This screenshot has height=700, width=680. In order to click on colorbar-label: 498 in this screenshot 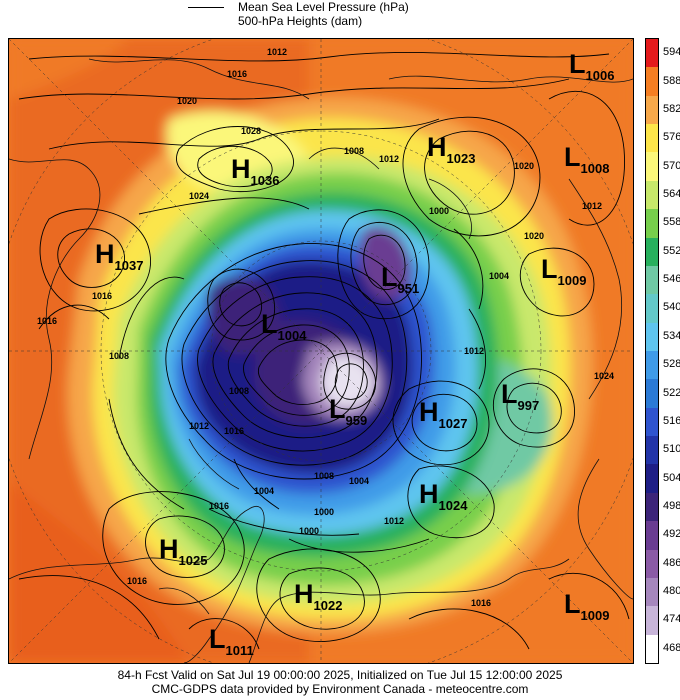, I will do `click(671, 506)`.